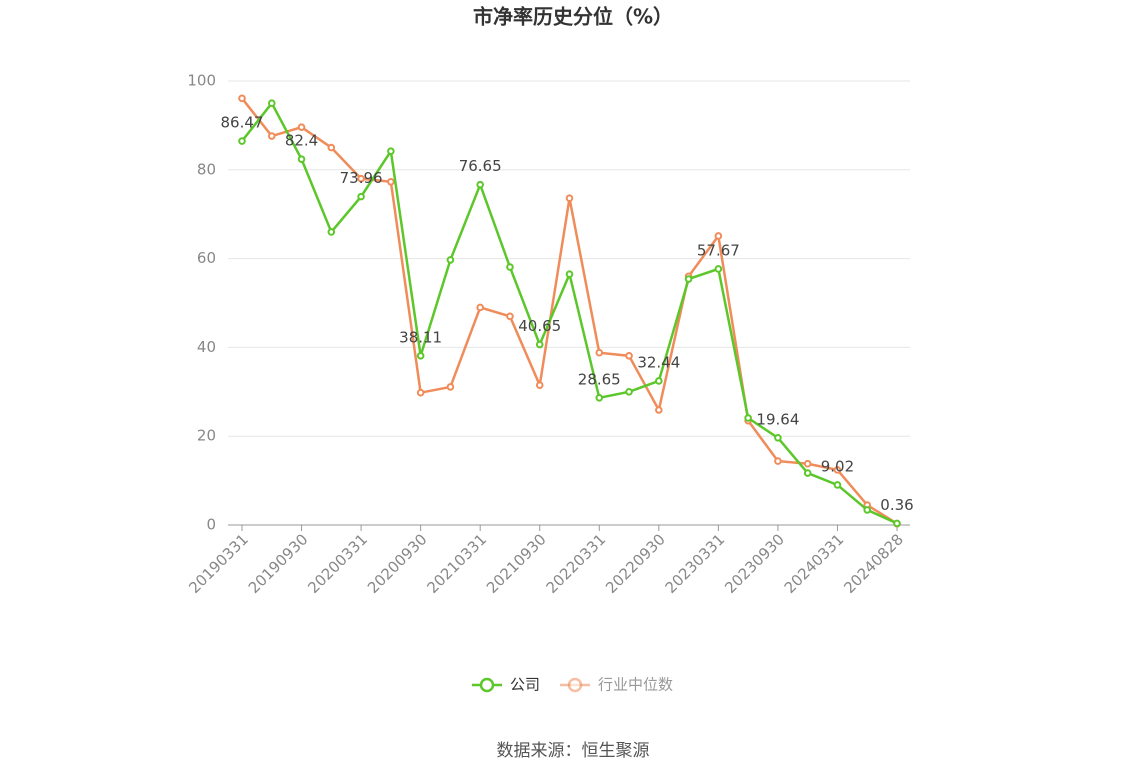  What do you see at coordinates (337, 563) in the screenshot?
I see `x-tick-label: 20200331` at bounding box center [337, 563].